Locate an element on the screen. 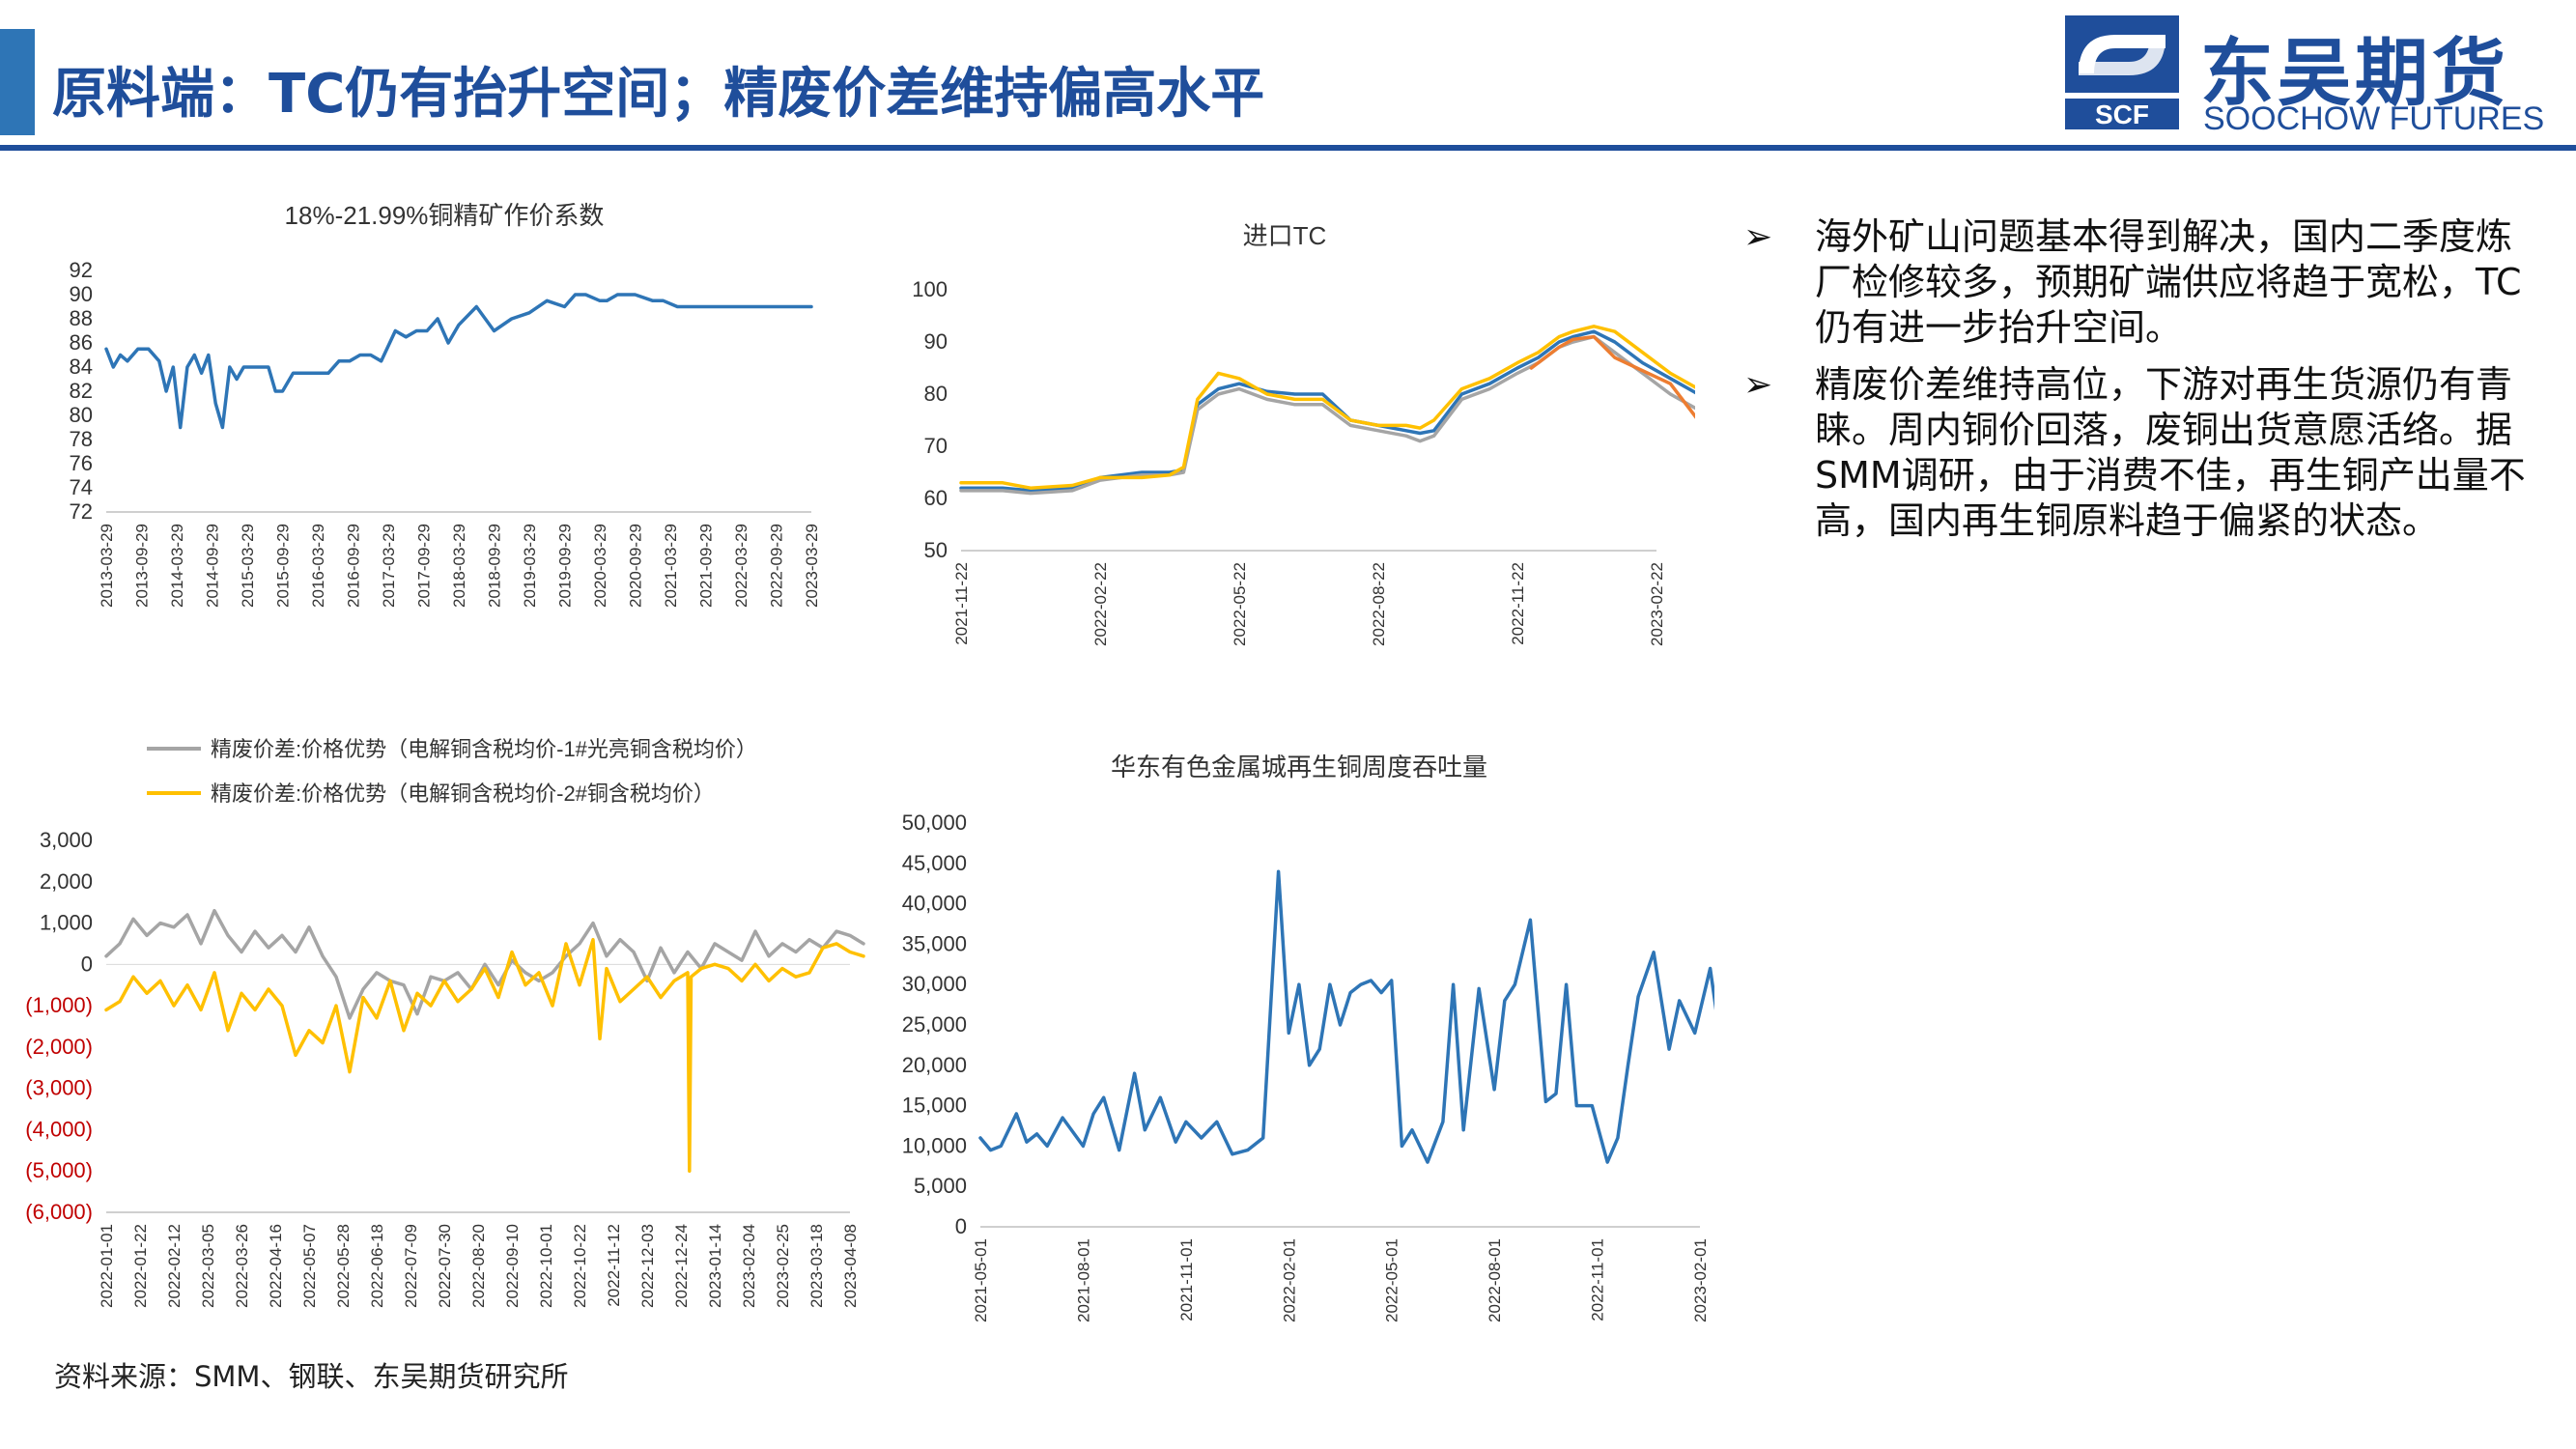  x-tick-label: 2023-01-14 is located at coordinates (715, 1266).